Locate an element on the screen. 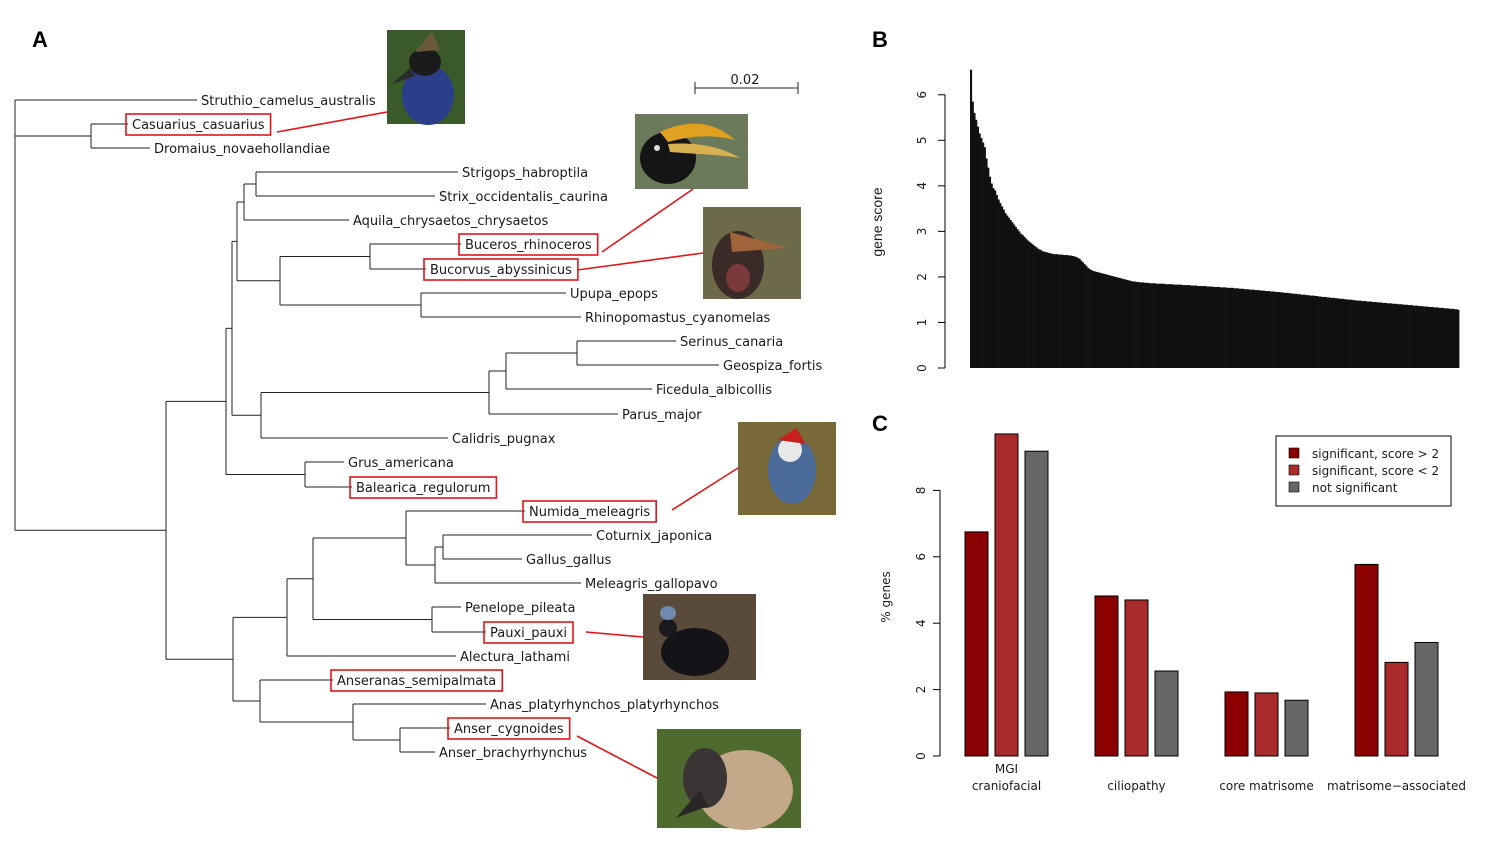 The width and height of the screenshot is (1490, 850). y-tick-label: 2 is located at coordinates (921, 690).